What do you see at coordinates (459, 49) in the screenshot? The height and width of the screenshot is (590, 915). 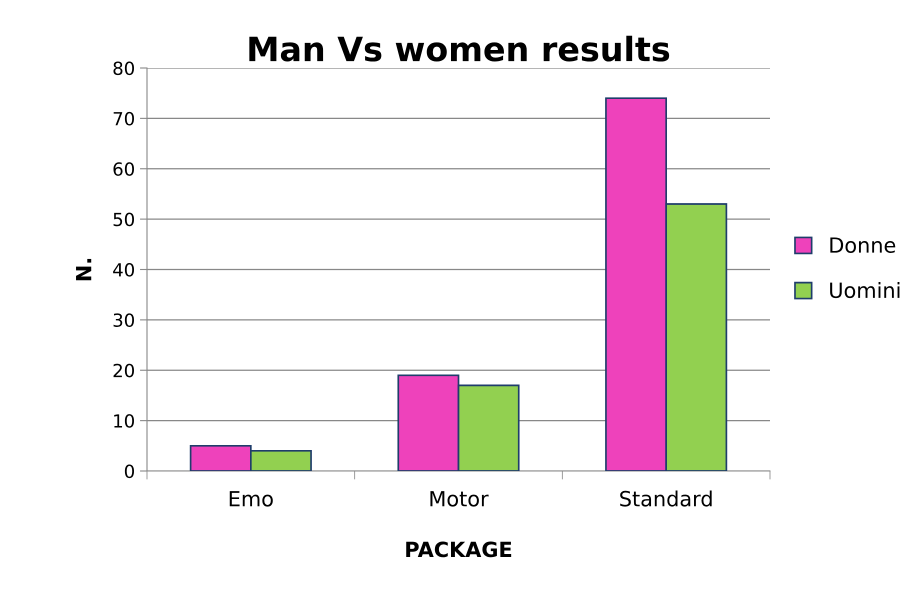 I see `chart-title: Man Vs women results` at bounding box center [459, 49].